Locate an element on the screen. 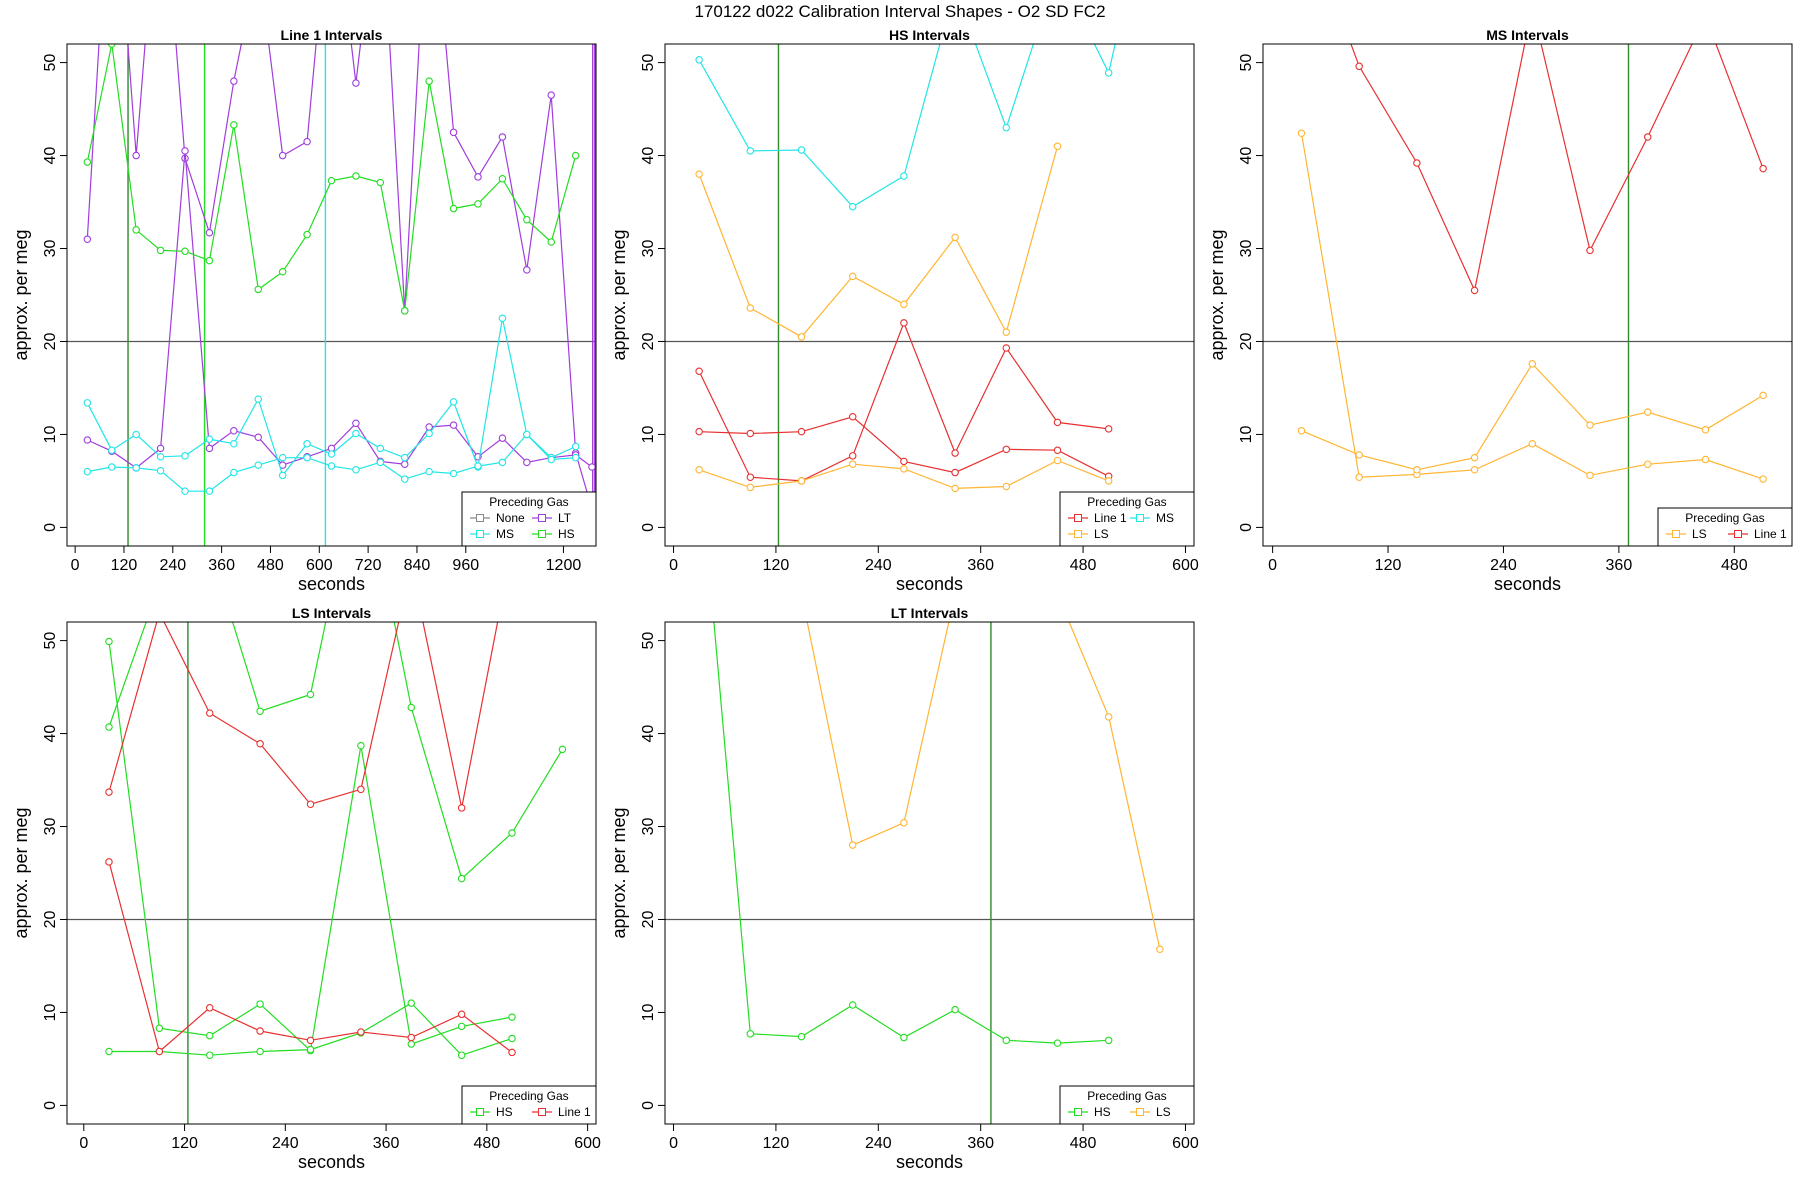 This screenshot has width=1800, height=1200. y-tick-label: 40 is located at coordinates (648, 734).